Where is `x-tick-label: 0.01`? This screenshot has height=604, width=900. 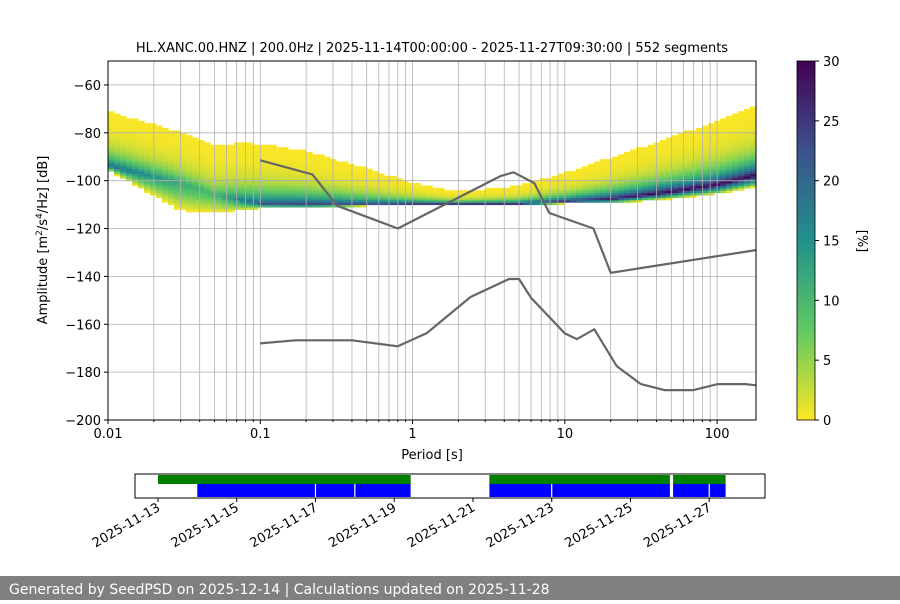 x-tick-label: 0.01 is located at coordinates (108, 434).